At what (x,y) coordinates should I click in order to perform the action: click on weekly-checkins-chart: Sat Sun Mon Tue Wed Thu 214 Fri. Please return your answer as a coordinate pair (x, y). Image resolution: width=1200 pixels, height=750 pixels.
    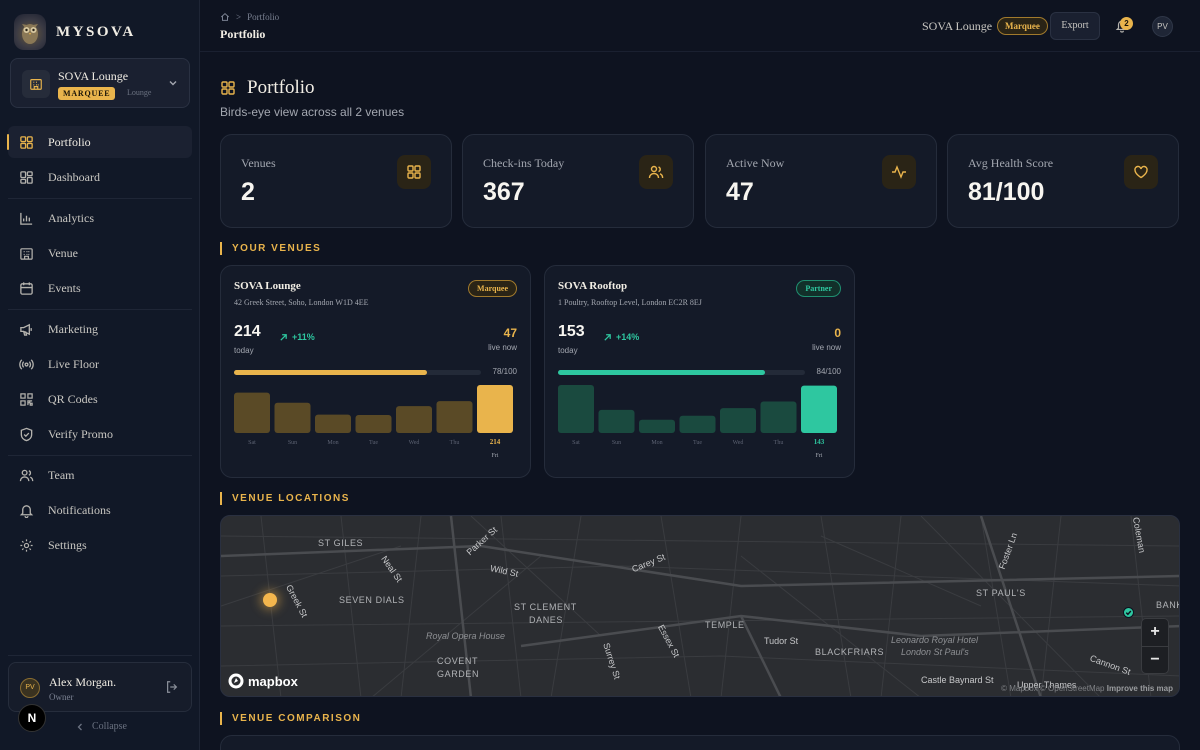
    Looking at the image, I should click on (373, 422).